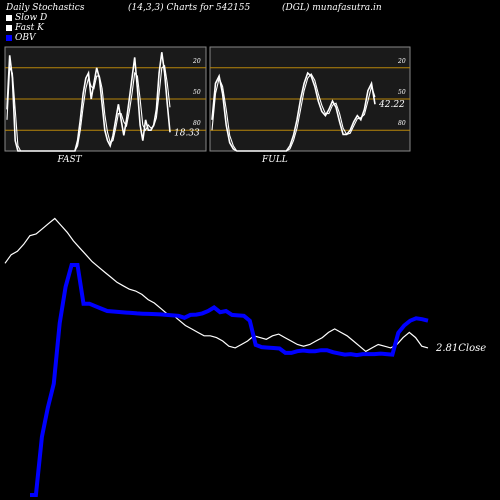  I want to click on full-line-slow-d, so click(293, 112).